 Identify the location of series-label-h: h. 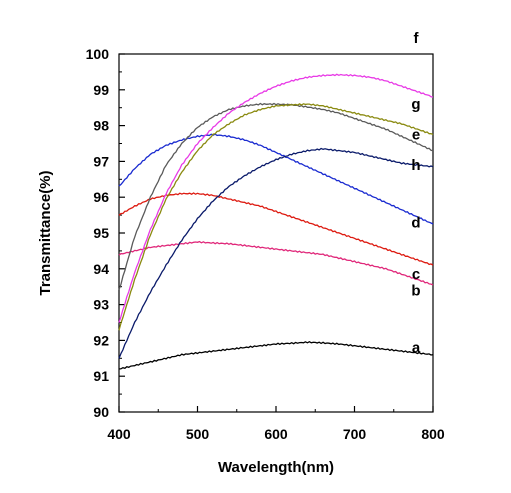
(415, 165).